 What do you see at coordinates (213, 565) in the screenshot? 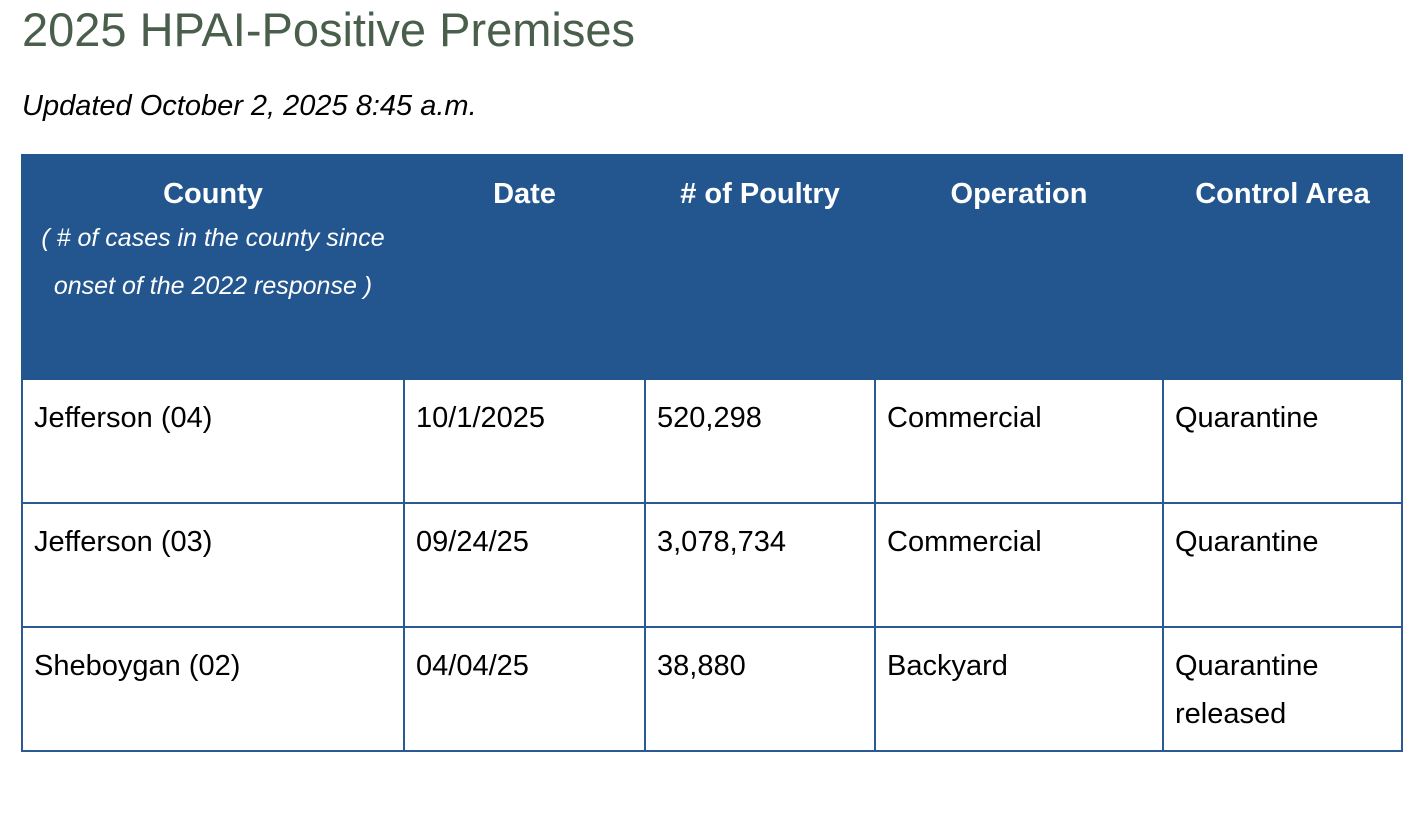
I see `cell-county: Jefferson (03)` at bounding box center [213, 565].